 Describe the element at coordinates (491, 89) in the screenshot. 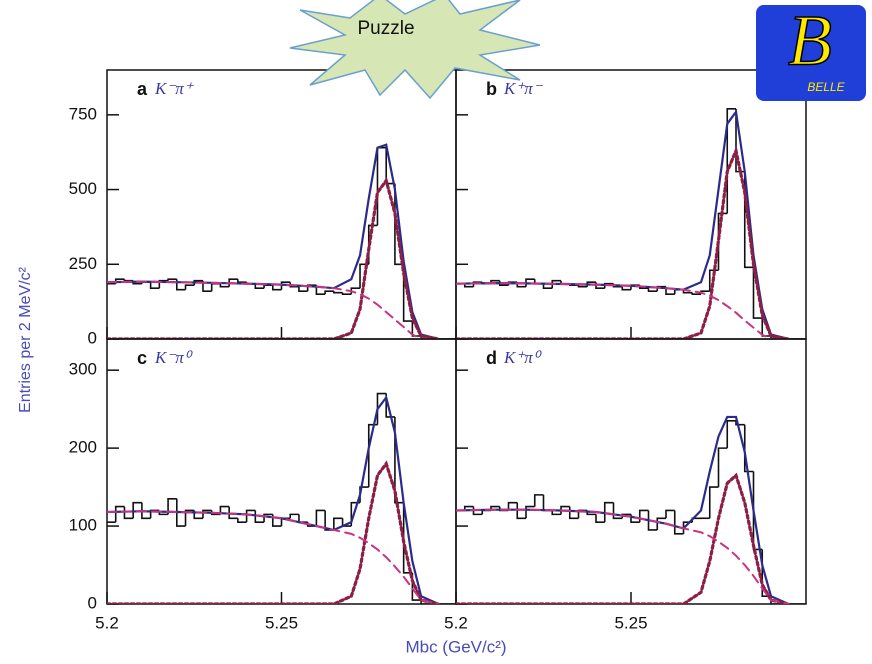

I see `panel-label: b` at that location.